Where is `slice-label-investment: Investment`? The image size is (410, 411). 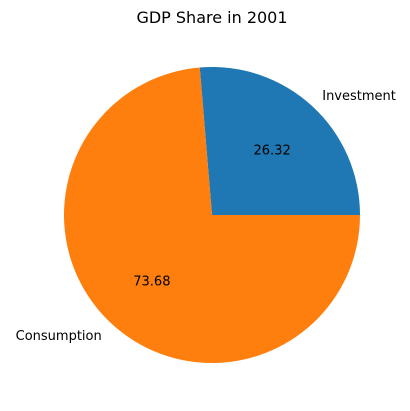
slice-label-investment: Investment is located at coordinates (359, 96).